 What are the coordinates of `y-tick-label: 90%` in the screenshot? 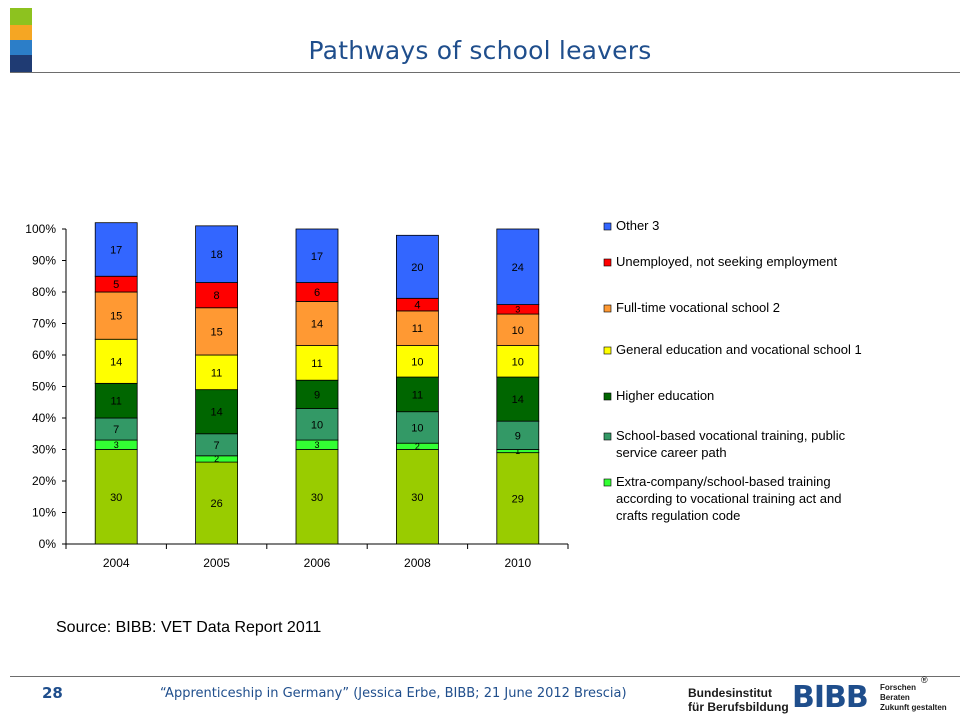 It's located at (44, 261).